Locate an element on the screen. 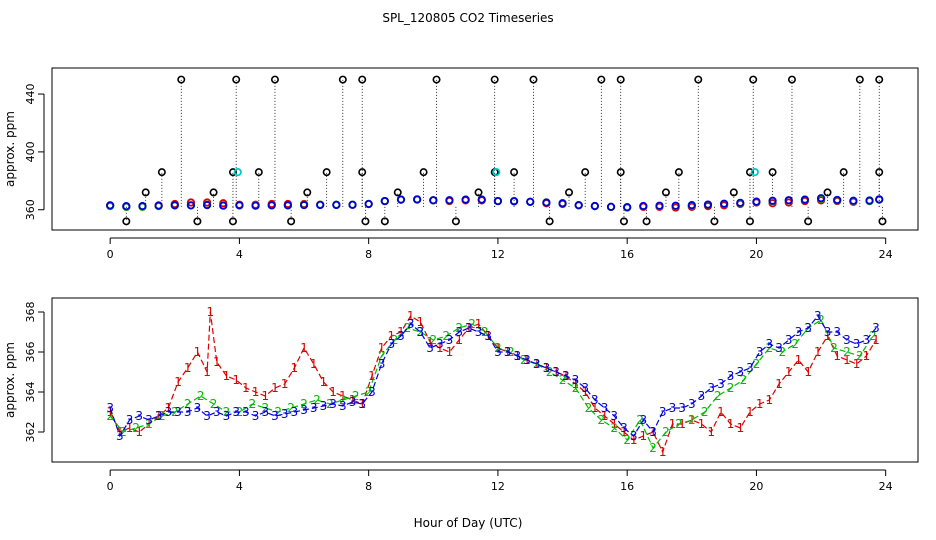  bottom-y-axis-title: approx. ppm is located at coordinates (10, 380).